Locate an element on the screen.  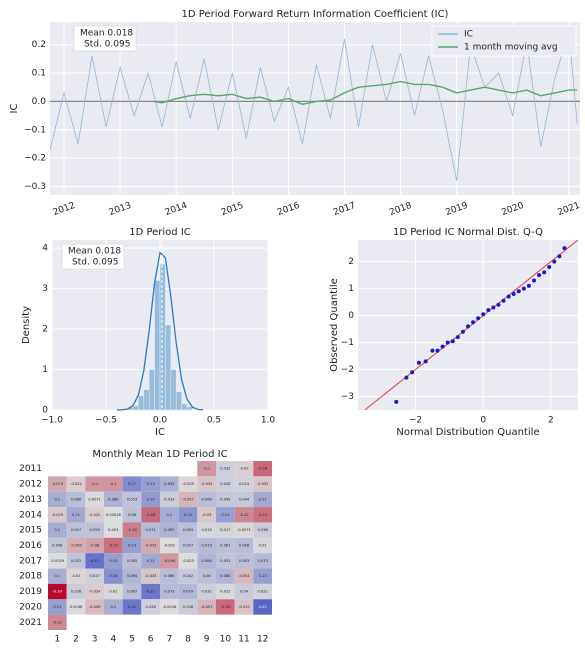
y-tick-label: 0.1 is located at coordinates (39, 74).